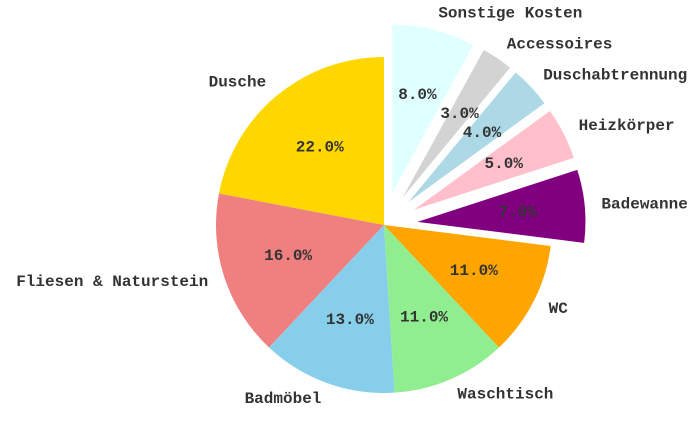 The image size is (700, 442). I want to click on pie-slice-badmöbel, so click(331, 309).